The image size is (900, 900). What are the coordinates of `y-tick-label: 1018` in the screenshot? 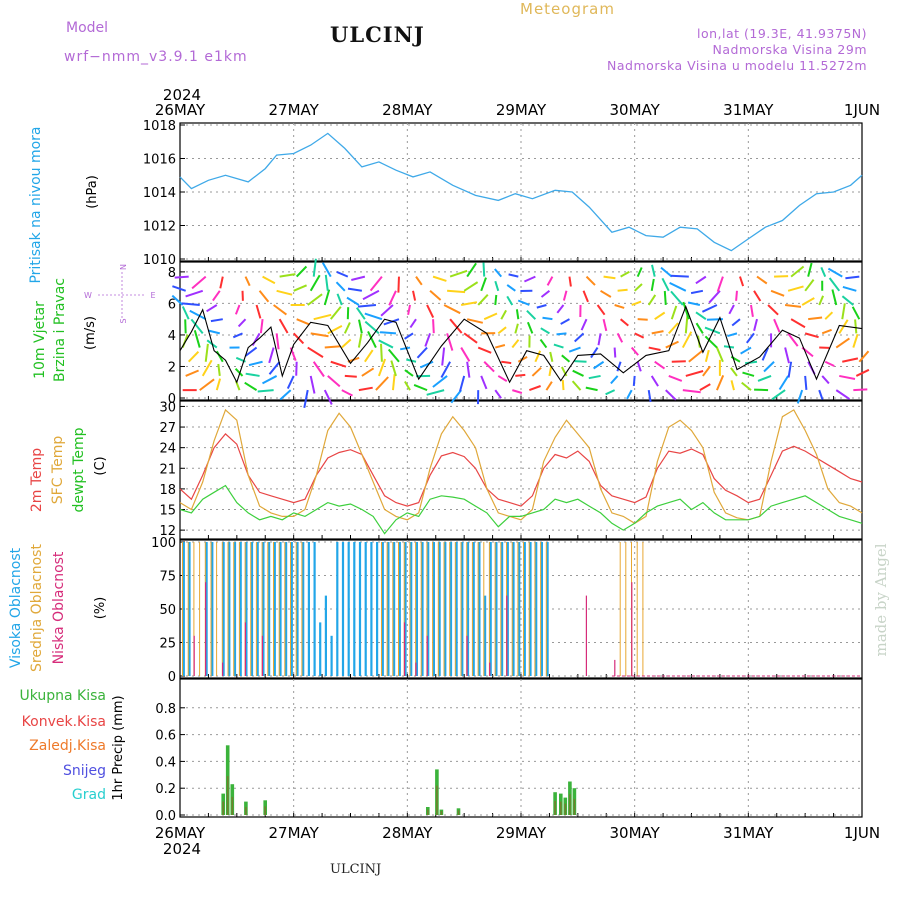 It's located at (159, 126).